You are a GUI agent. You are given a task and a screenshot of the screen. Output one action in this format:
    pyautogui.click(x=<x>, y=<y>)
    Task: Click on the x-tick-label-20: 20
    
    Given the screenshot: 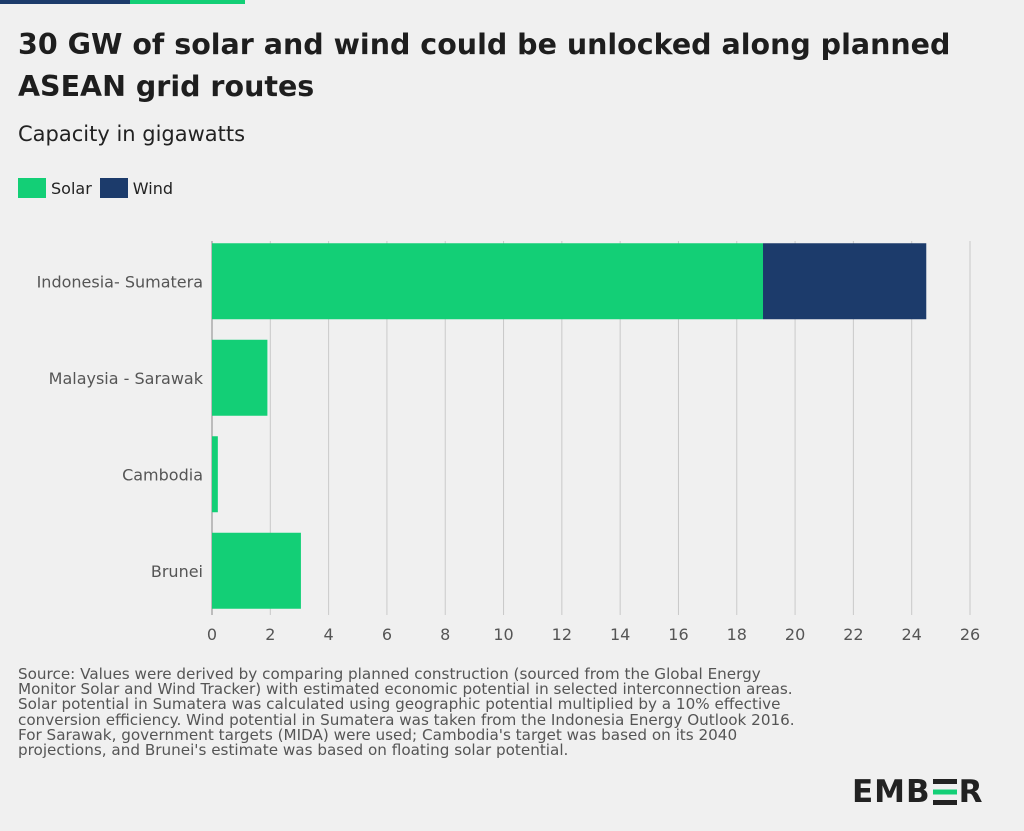 What is the action you would take?
    pyautogui.click(x=795, y=634)
    